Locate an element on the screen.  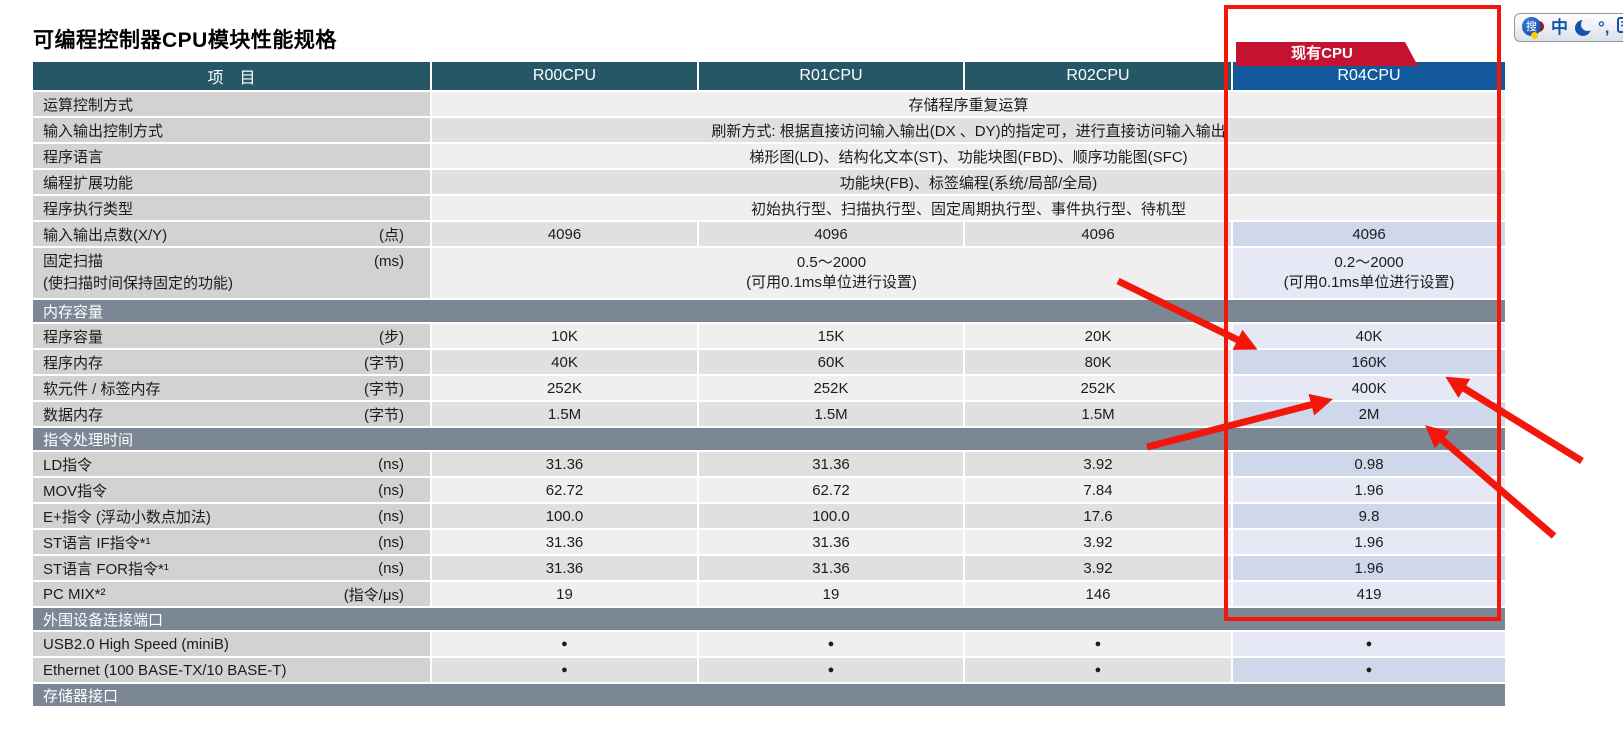
row-label: ST语言 FOR指令*¹ (ns) is located at coordinates (231, 568).